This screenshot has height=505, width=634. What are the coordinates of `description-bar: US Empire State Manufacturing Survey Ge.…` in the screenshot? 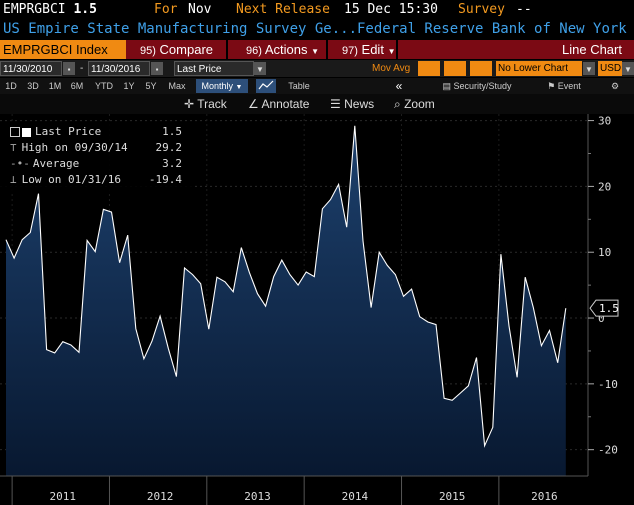 It's located at (317, 30).